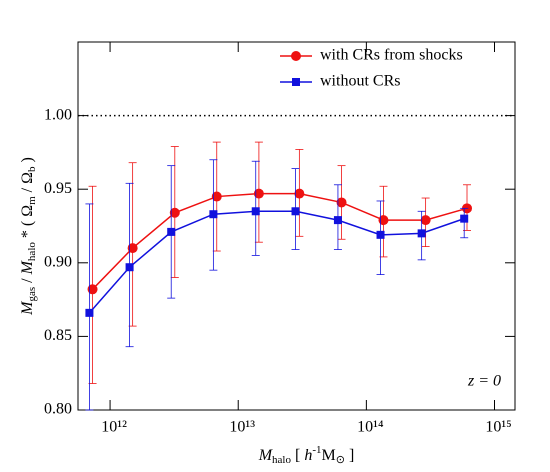 This screenshot has width=550, height=472. What do you see at coordinates (58, 261) in the screenshot?
I see `y-tick-label: 0.90` at bounding box center [58, 261].